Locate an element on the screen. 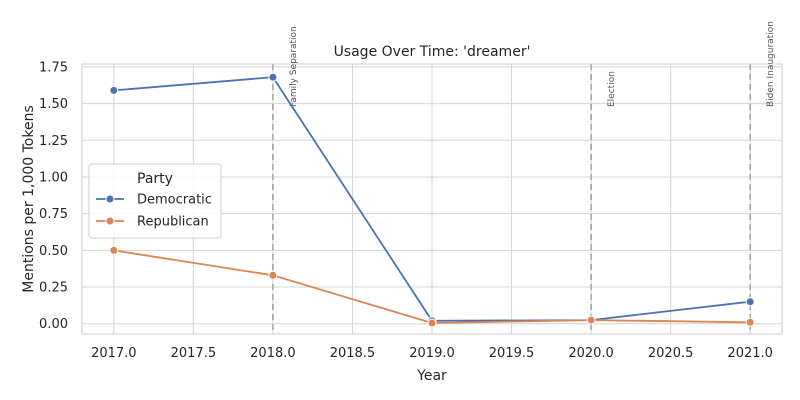 The image size is (800, 400). legend-entry: Democratic is located at coordinates (154, 200).